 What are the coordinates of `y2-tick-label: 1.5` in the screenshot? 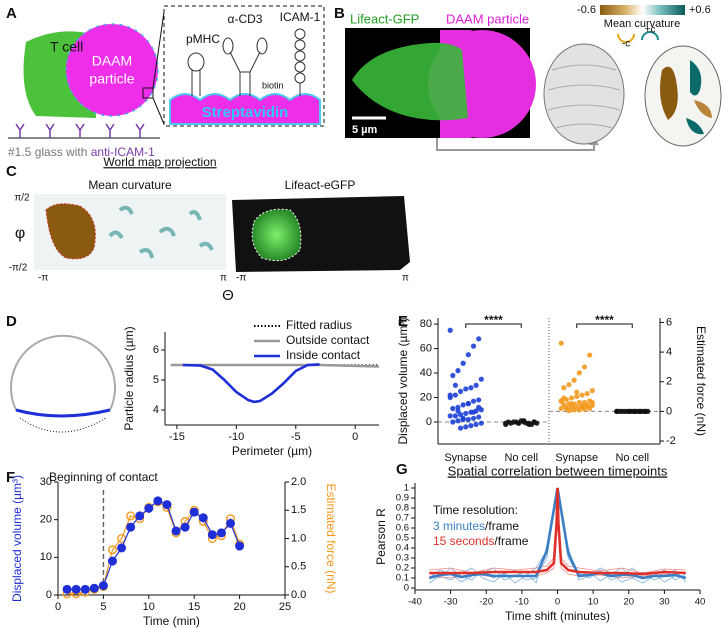 It's located at (298, 510).